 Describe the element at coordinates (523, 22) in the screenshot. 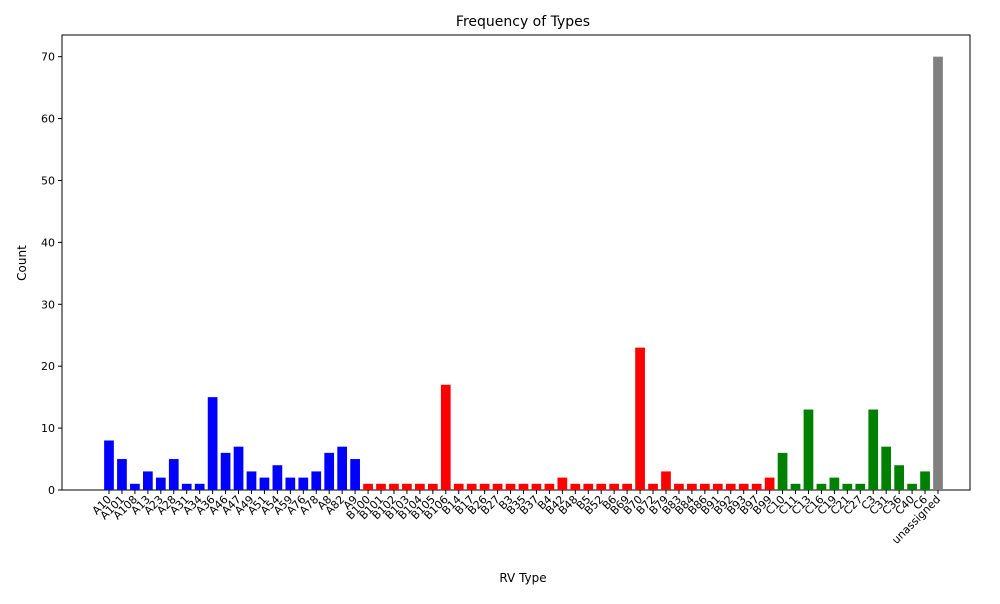

I see `chart-title: Frequency of Types` at that location.